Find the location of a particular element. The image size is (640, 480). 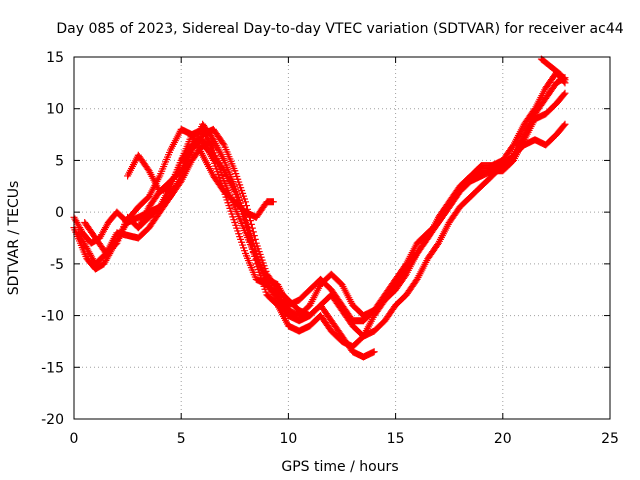

x-axis-label: GPS time / hours is located at coordinates (339, 467).